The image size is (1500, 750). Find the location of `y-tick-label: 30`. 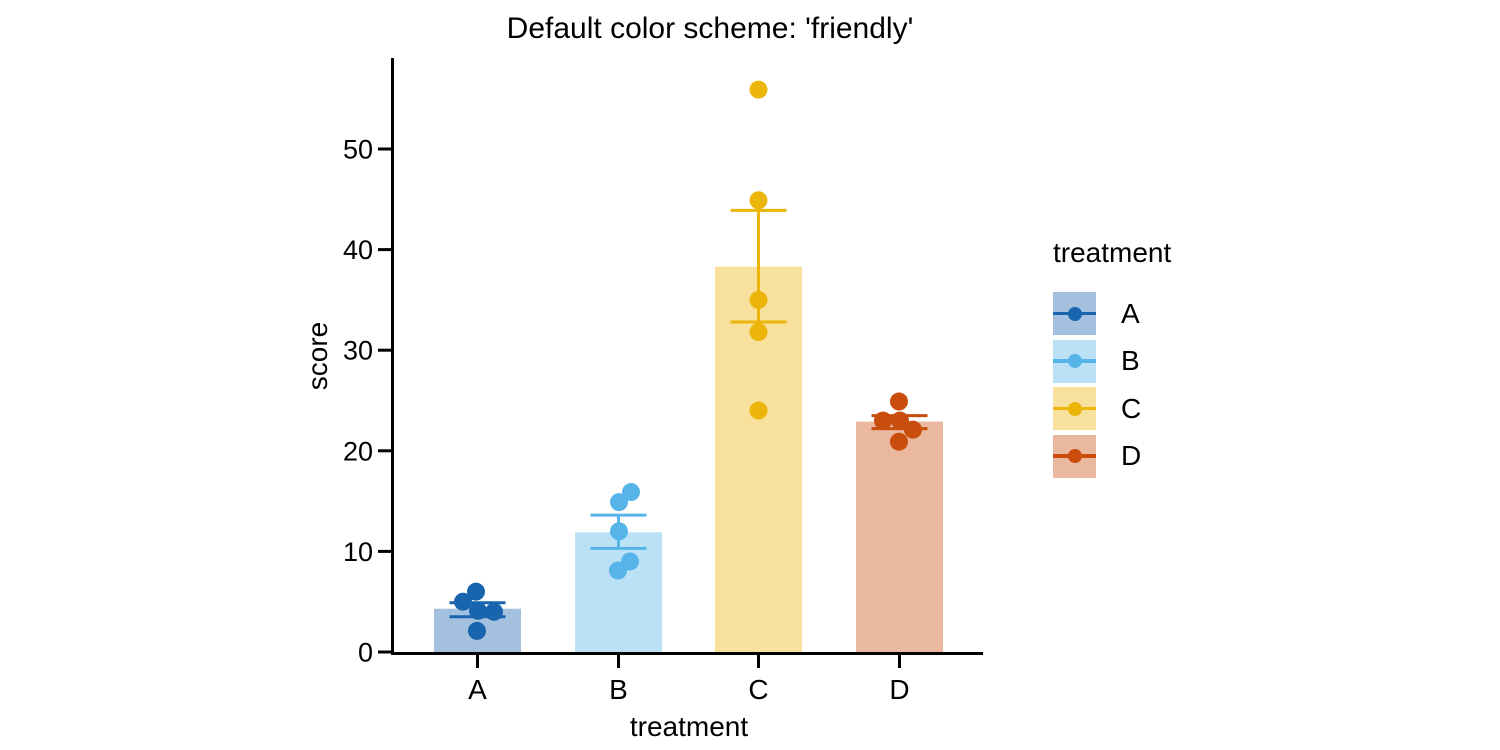

y-tick-label: 30 is located at coordinates (358, 351).